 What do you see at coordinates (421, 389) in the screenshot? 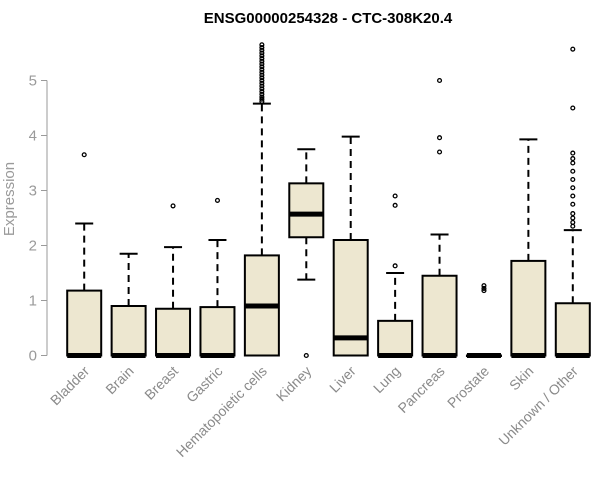
I see `x-tick-label: Pancreas` at bounding box center [421, 389].